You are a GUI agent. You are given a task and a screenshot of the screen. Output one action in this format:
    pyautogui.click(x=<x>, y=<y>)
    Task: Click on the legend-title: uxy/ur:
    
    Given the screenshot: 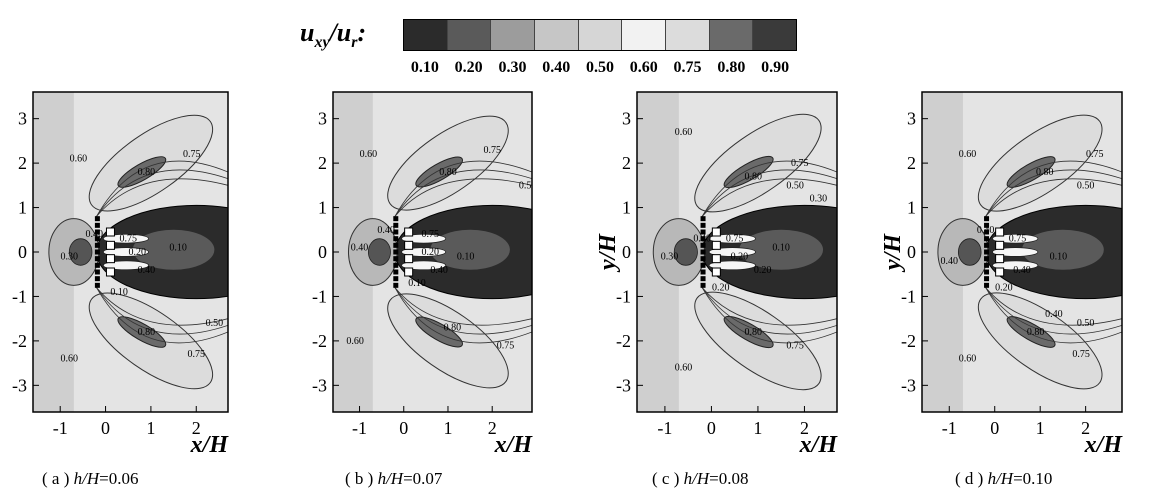 What is the action you would take?
    pyautogui.click(x=333, y=35)
    